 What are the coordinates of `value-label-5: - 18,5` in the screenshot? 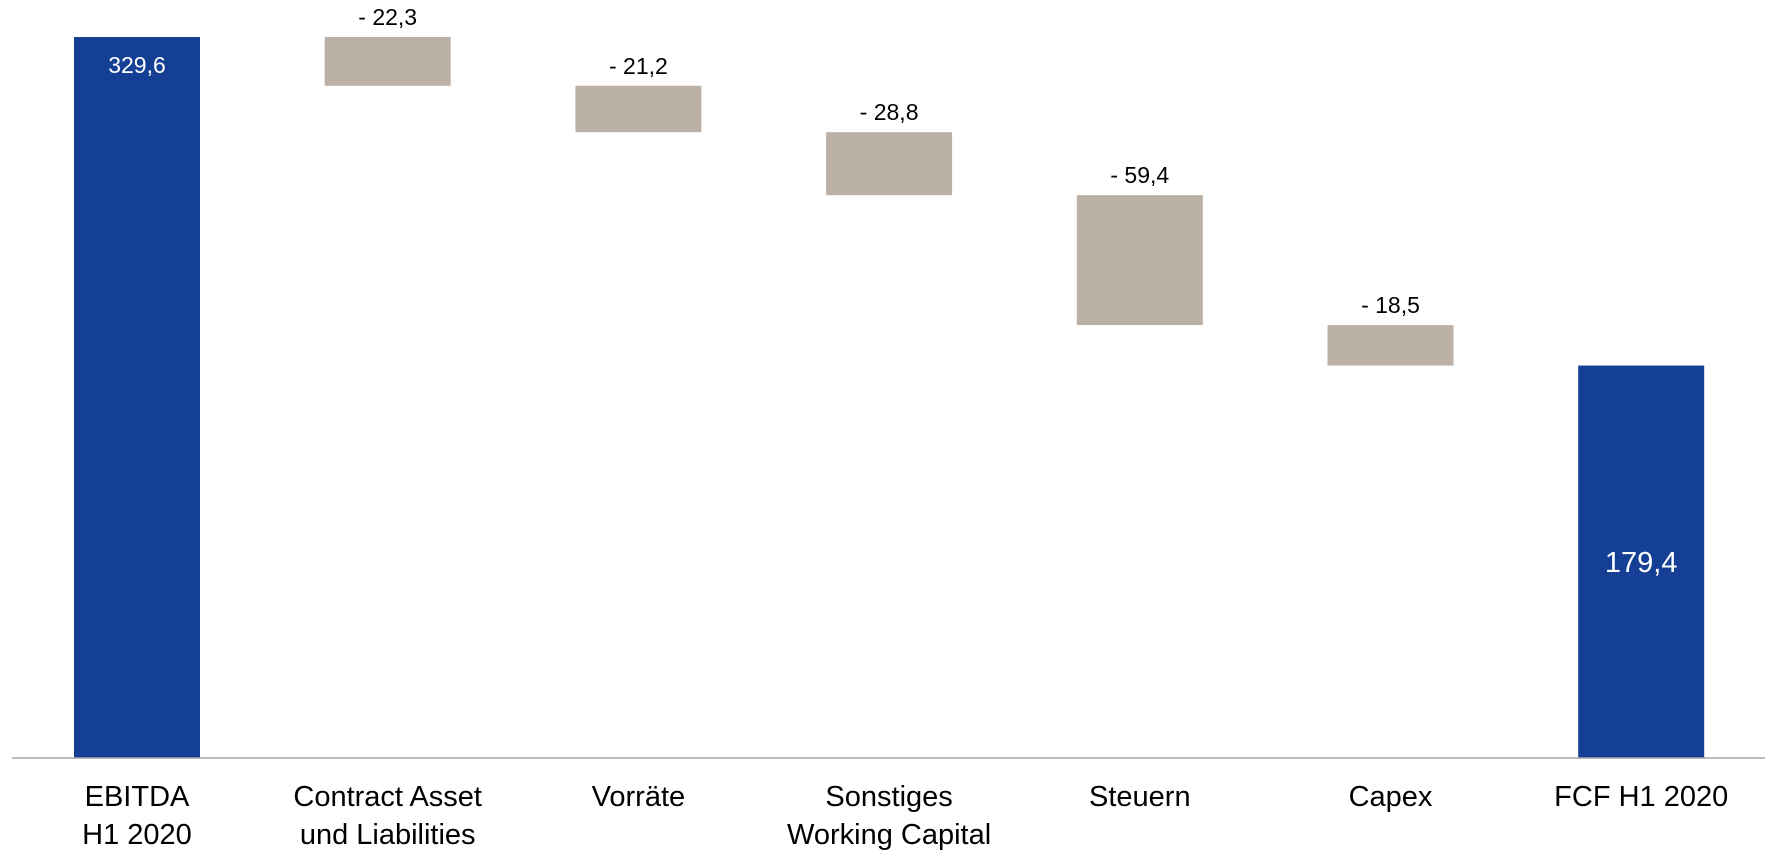 It's located at (1390, 305).